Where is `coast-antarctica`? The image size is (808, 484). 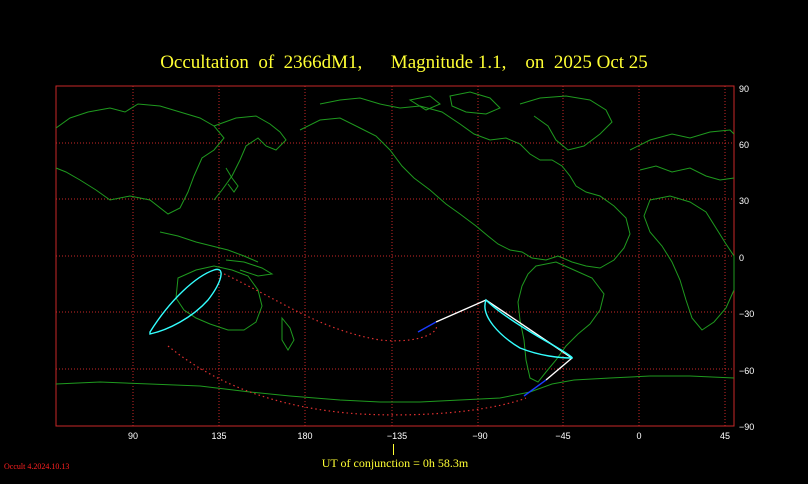
coast-antarctica is located at coordinates (395, 389).